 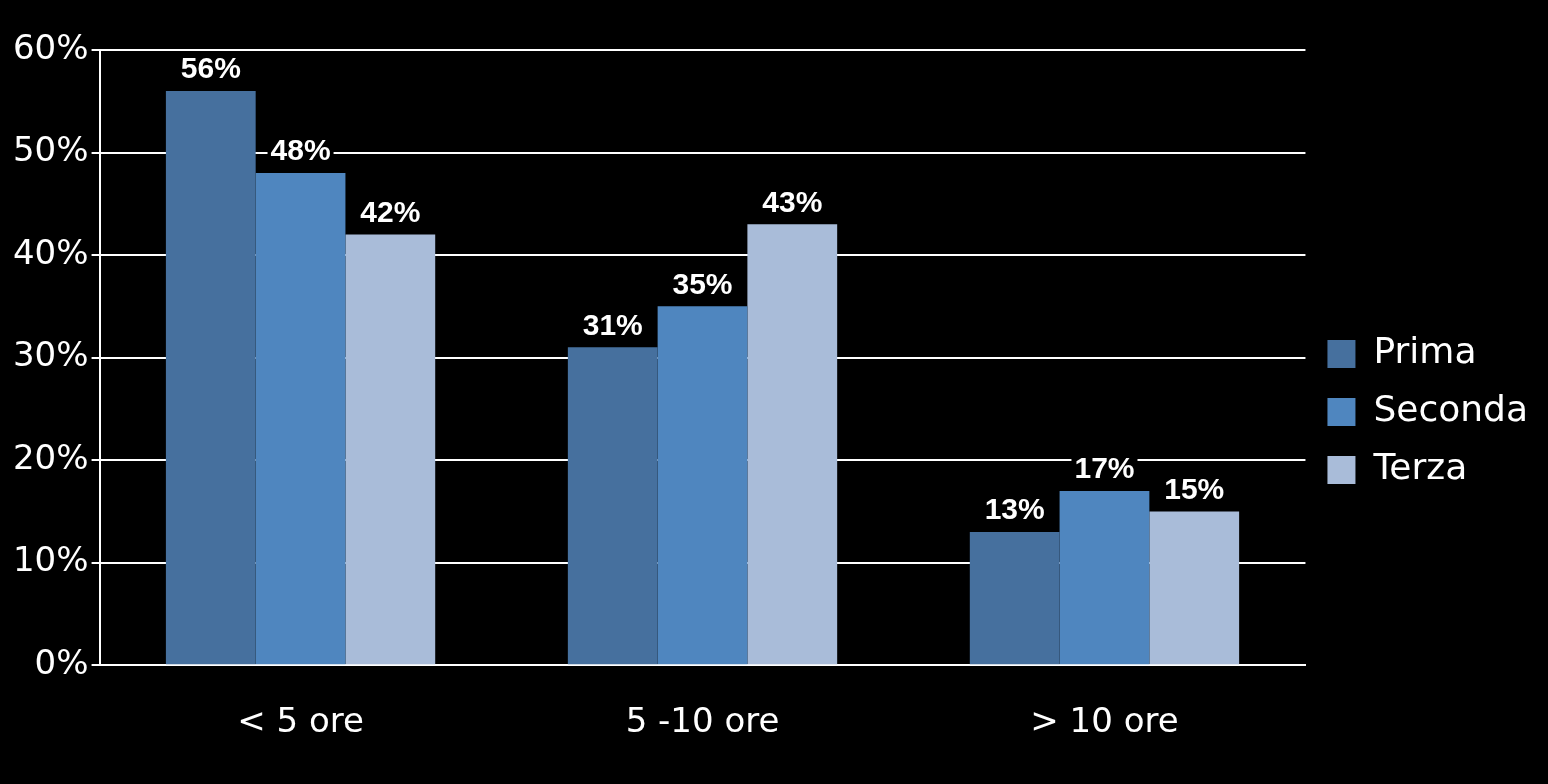 What do you see at coordinates (61, 662) in the screenshot?
I see `y-tick-label: 0%` at bounding box center [61, 662].